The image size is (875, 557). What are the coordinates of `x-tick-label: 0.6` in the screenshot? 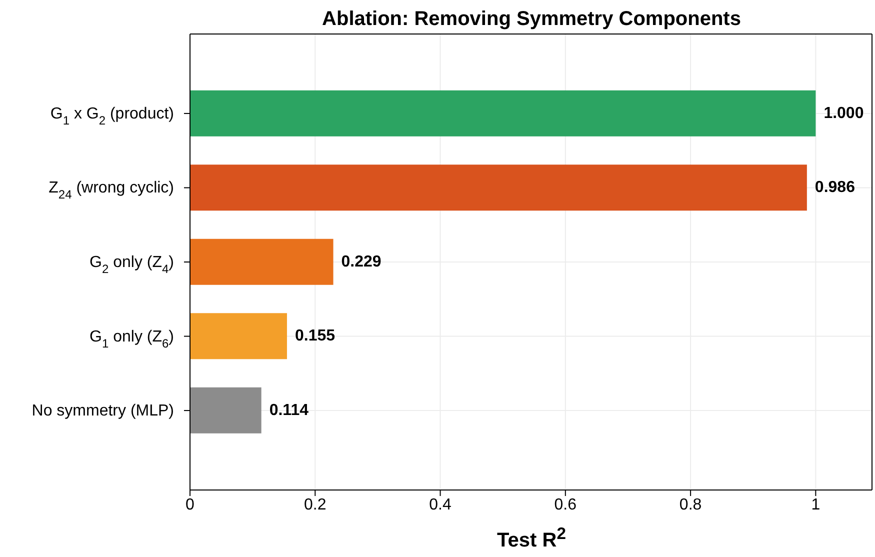 It's located at (565, 505).